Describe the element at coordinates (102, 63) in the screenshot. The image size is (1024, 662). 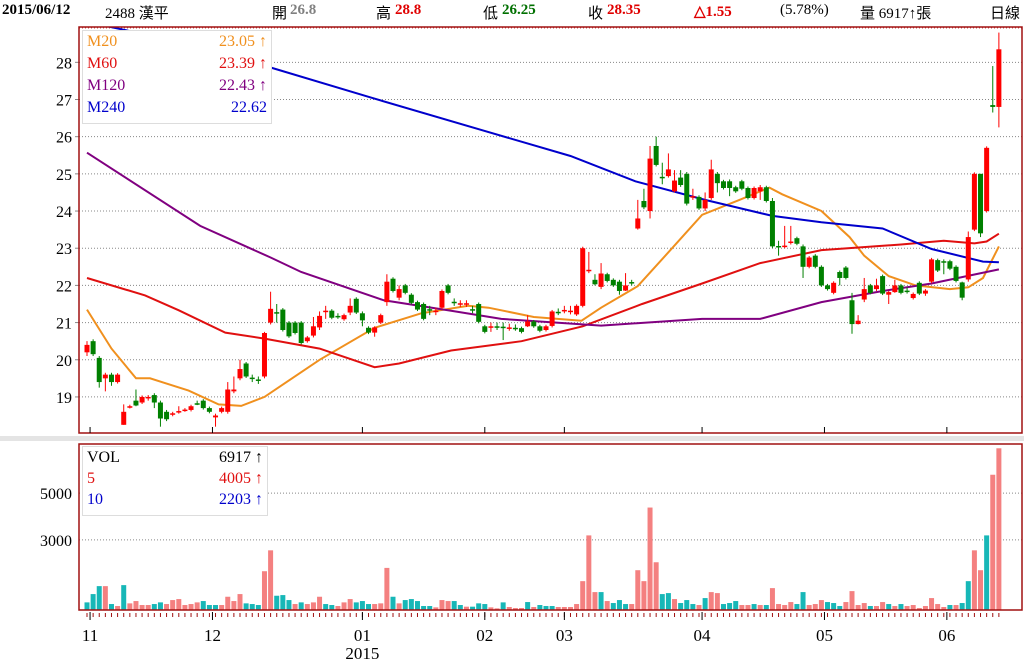
I see `legend-name: M60` at that location.